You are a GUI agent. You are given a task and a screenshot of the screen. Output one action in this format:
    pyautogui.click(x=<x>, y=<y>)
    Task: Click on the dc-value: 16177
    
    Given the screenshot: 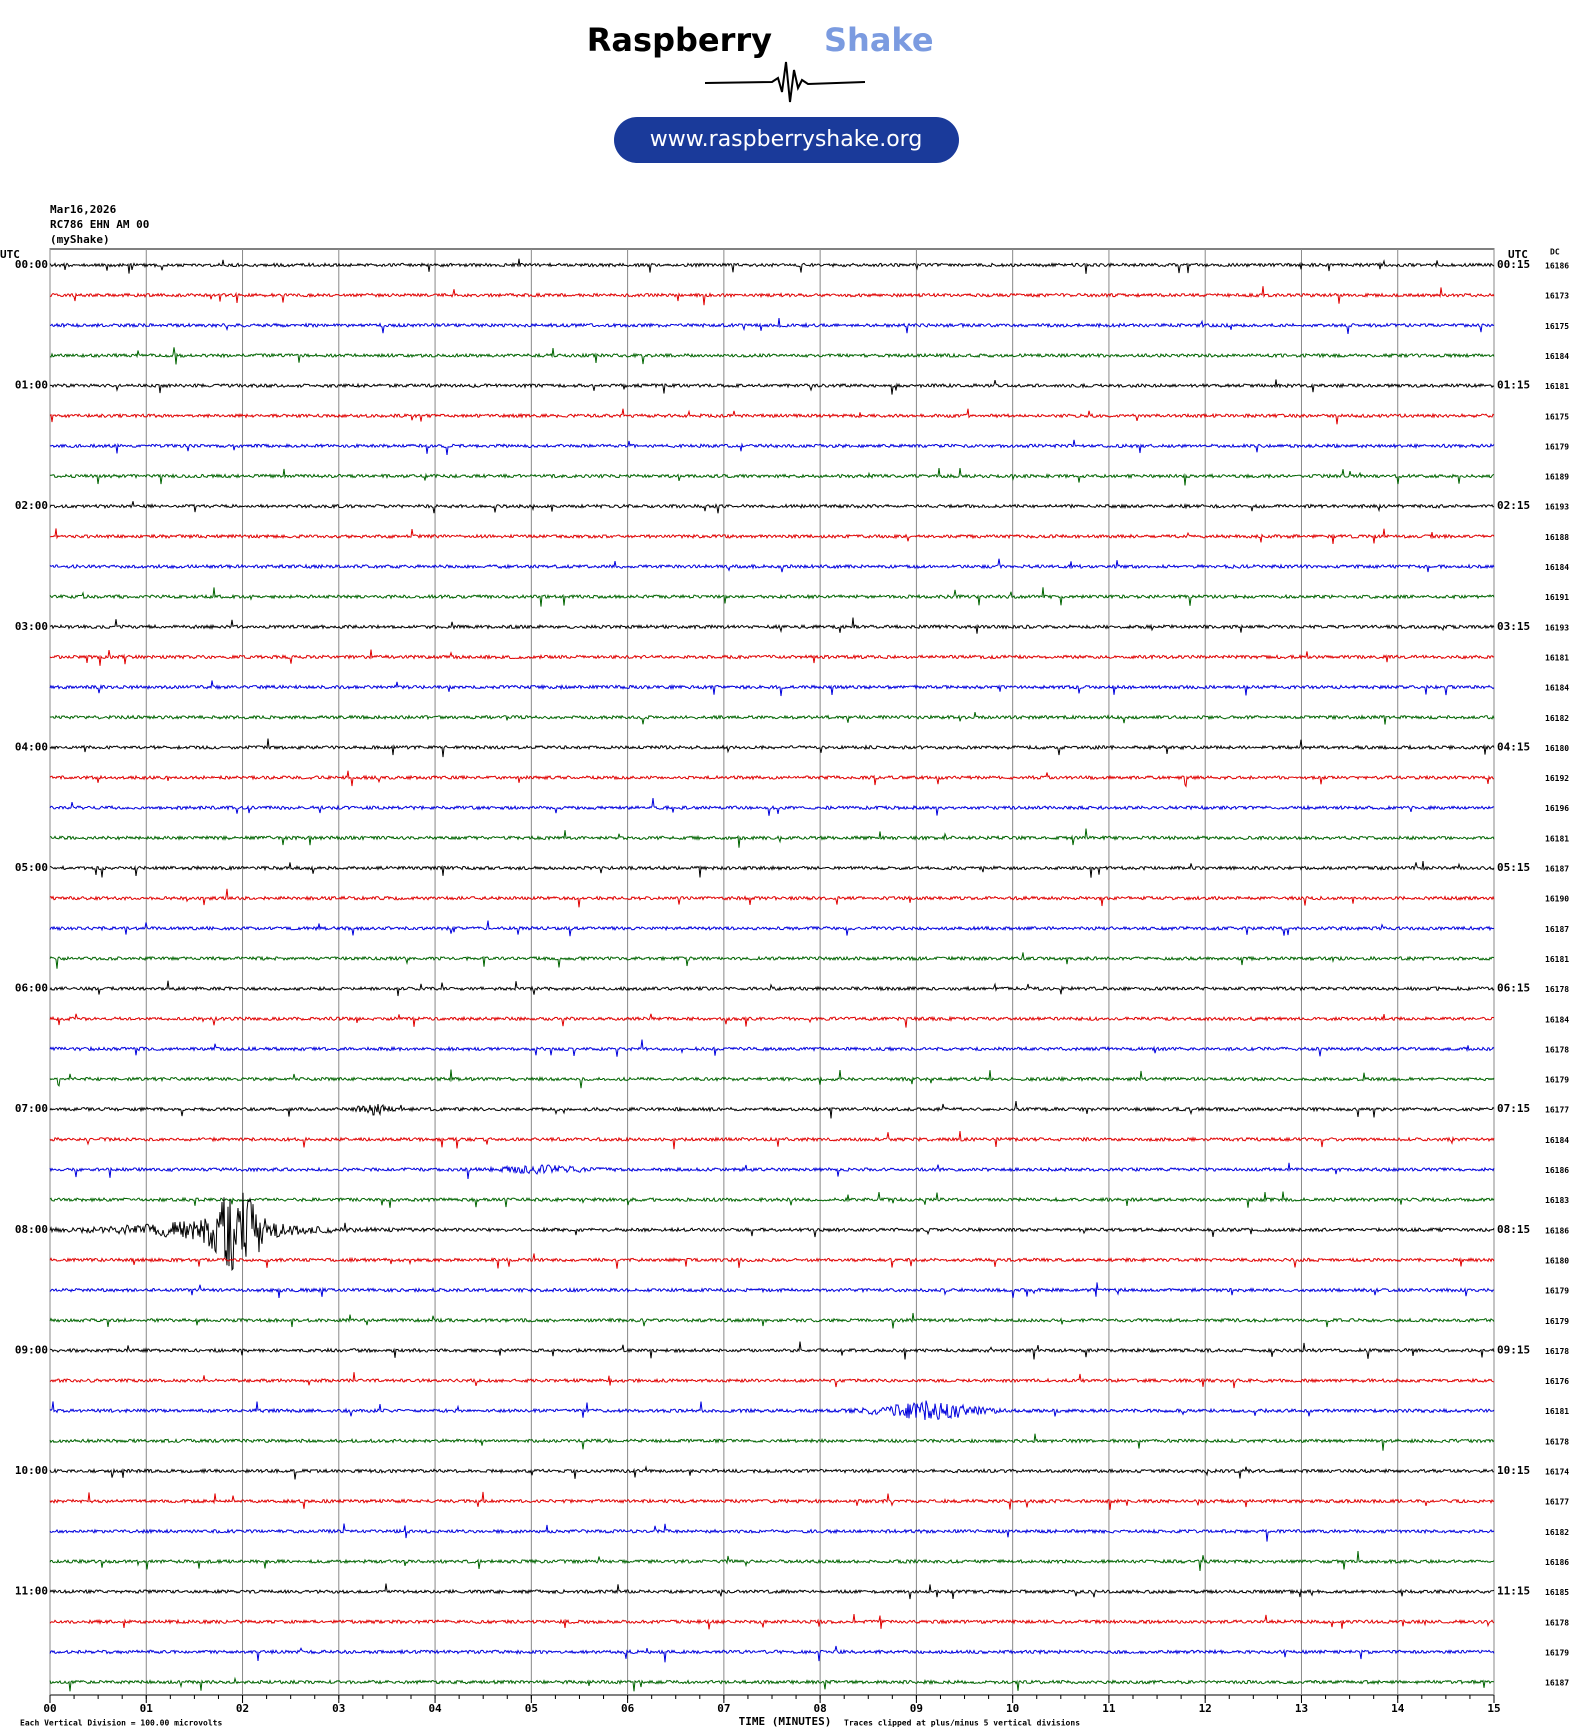 What is the action you would take?
    pyautogui.click(x=1557, y=1502)
    